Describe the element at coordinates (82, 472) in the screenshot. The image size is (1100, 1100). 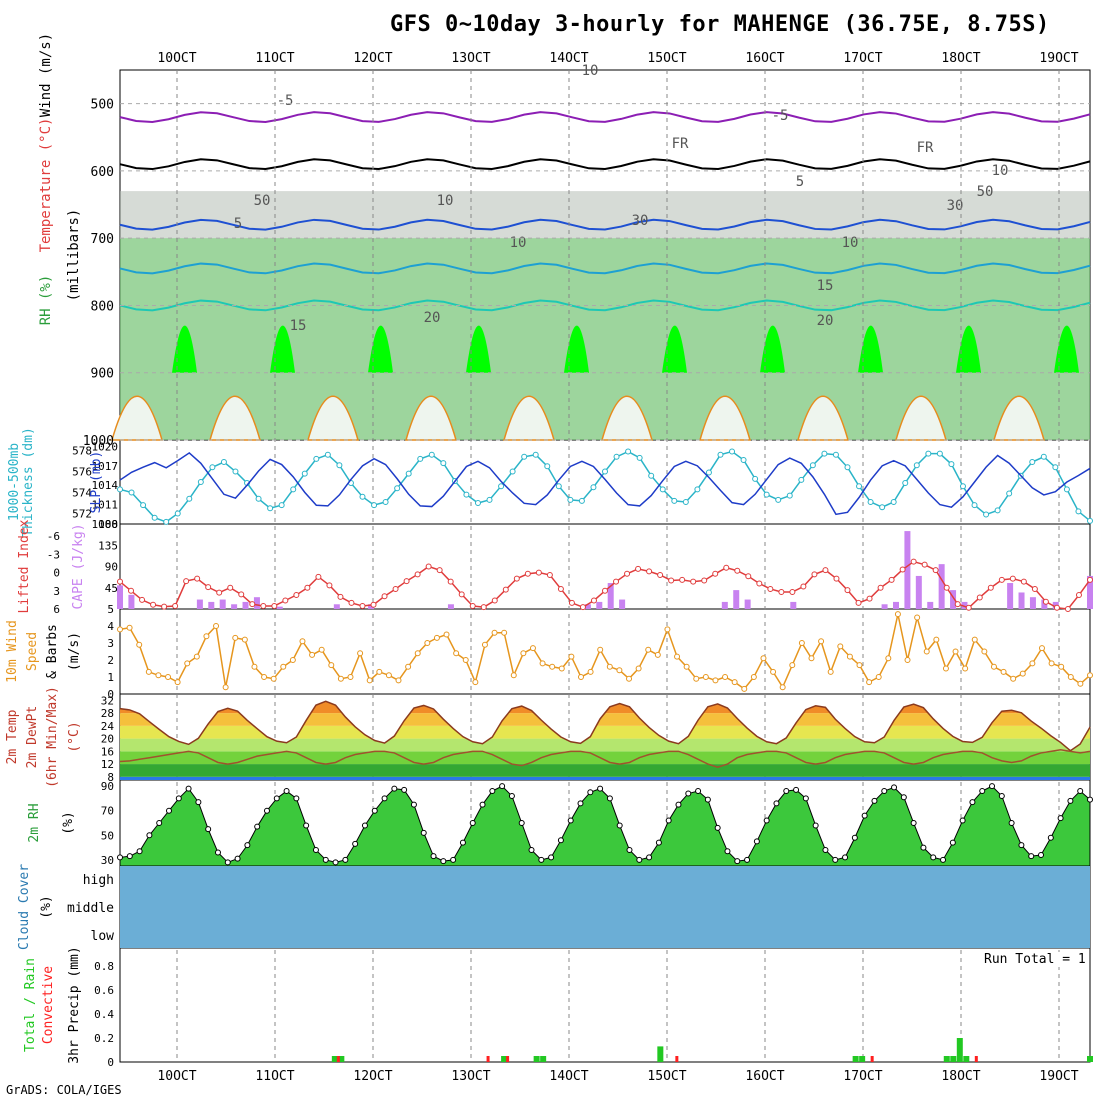
I see `thickness-tick-1: 576` at that location.